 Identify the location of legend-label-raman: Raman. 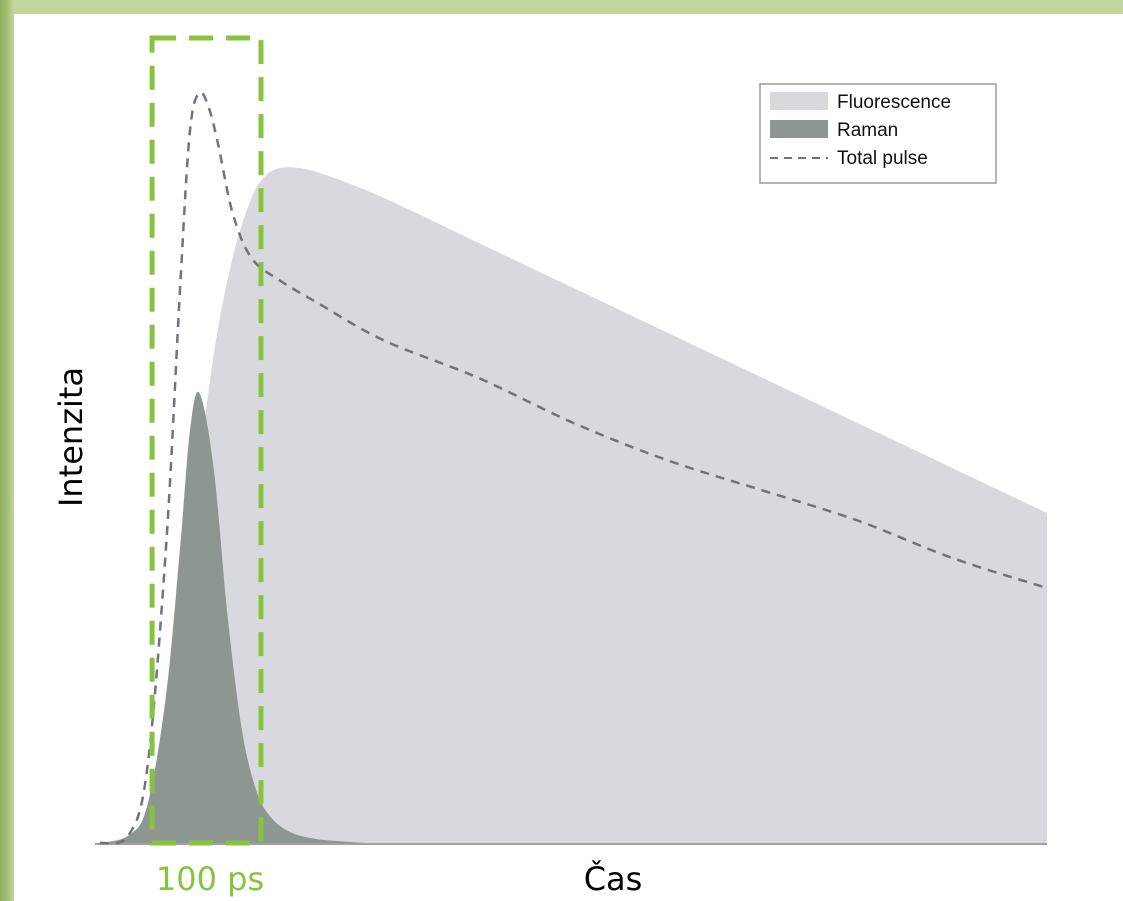
(867, 130).